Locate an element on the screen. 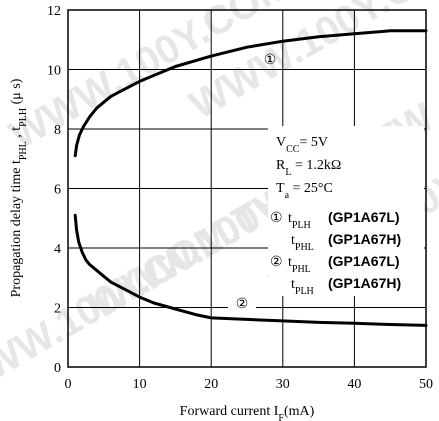  curve-1-marker: ① is located at coordinates (270, 60).